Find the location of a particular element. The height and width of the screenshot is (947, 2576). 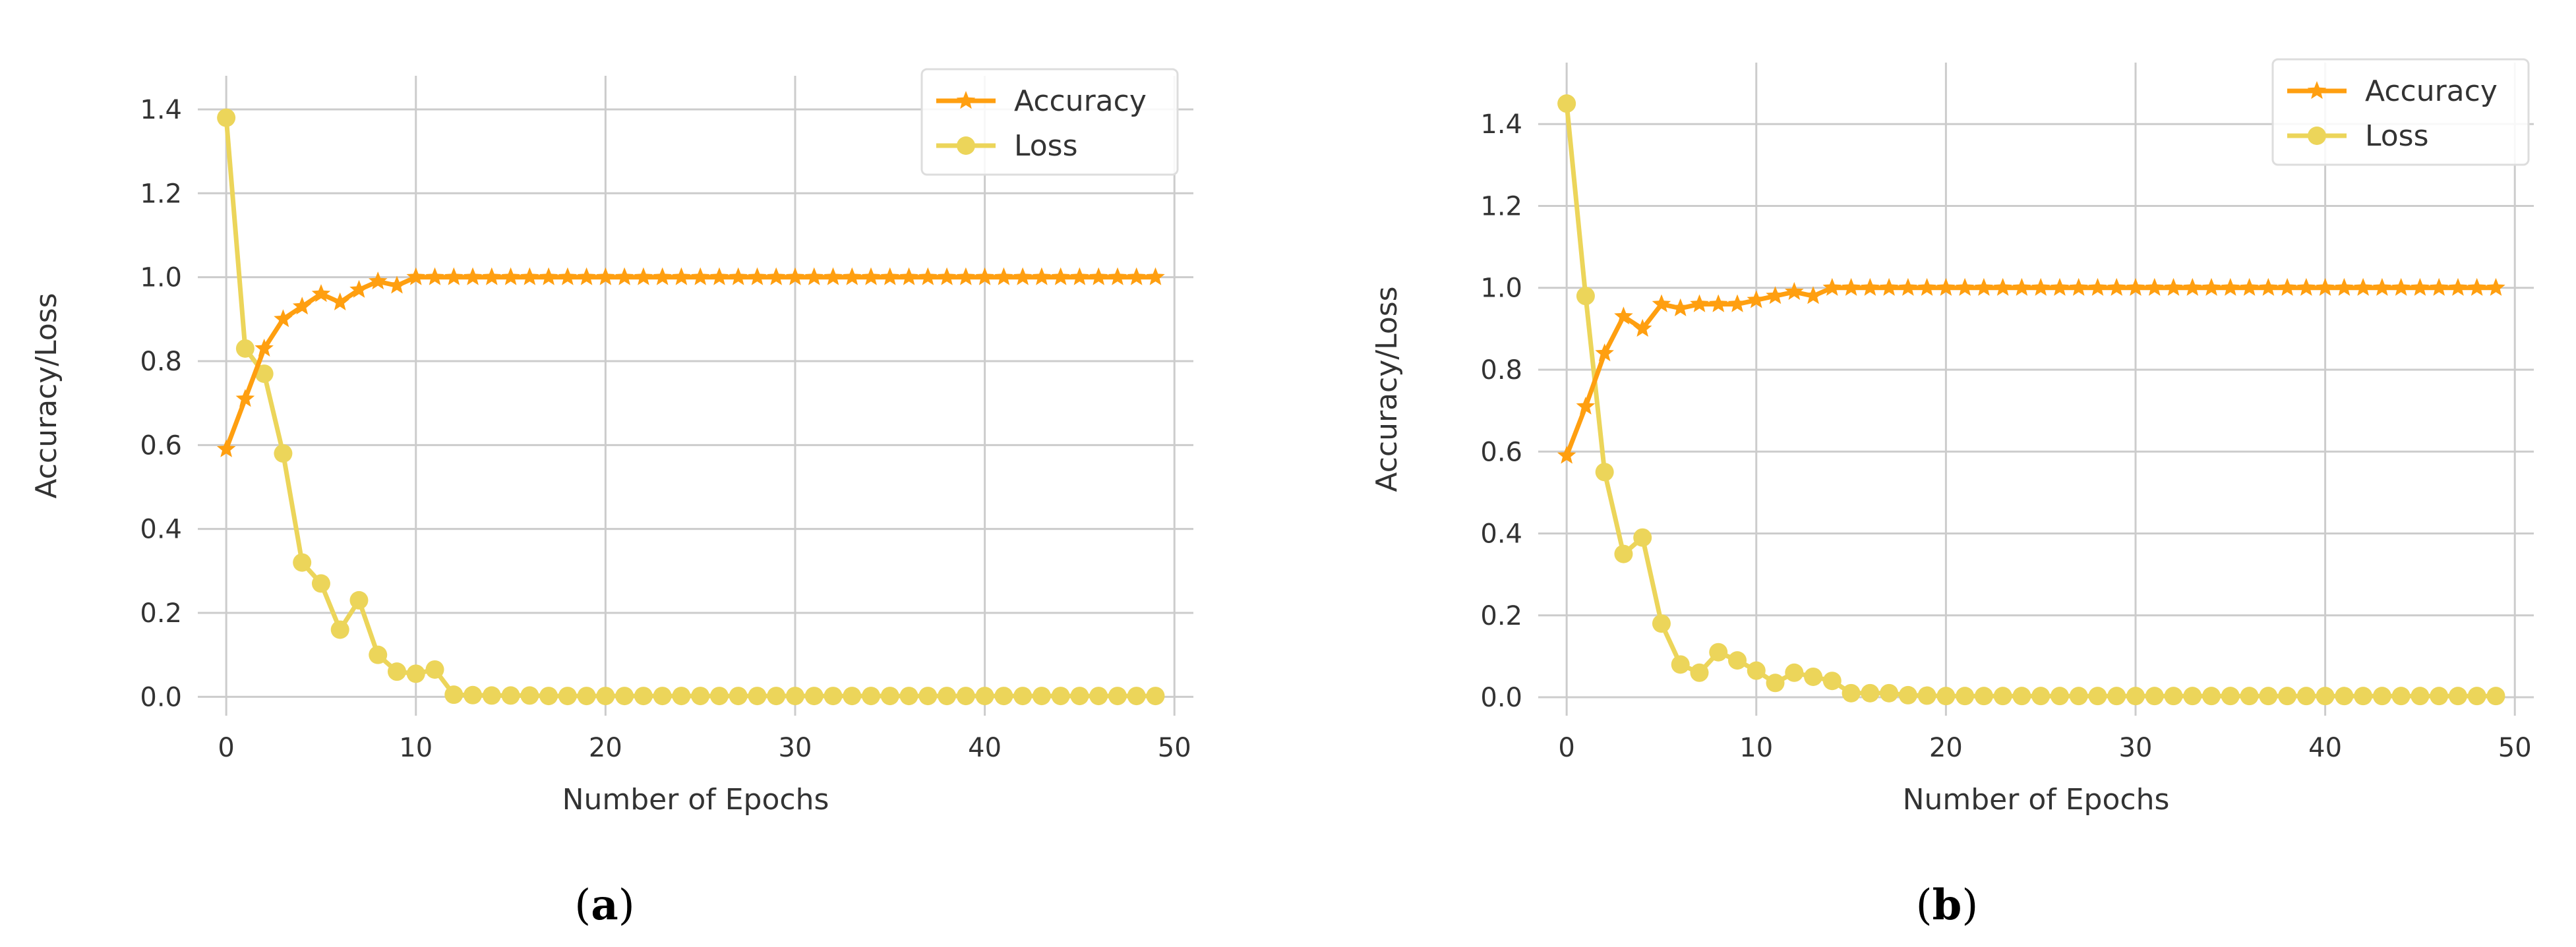

y-tick-label: 1.0 is located at coordinates (1501, 288).